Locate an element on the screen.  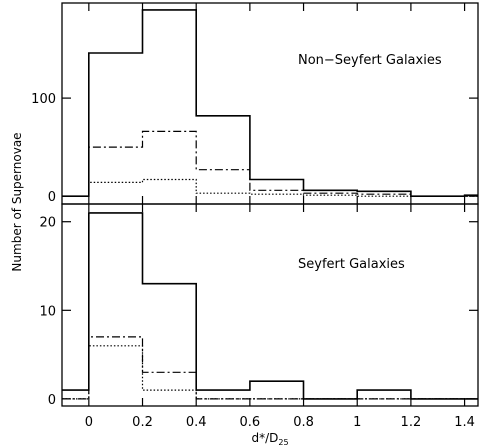
x-tick-label: 0 is located at coordinates (89, 422).